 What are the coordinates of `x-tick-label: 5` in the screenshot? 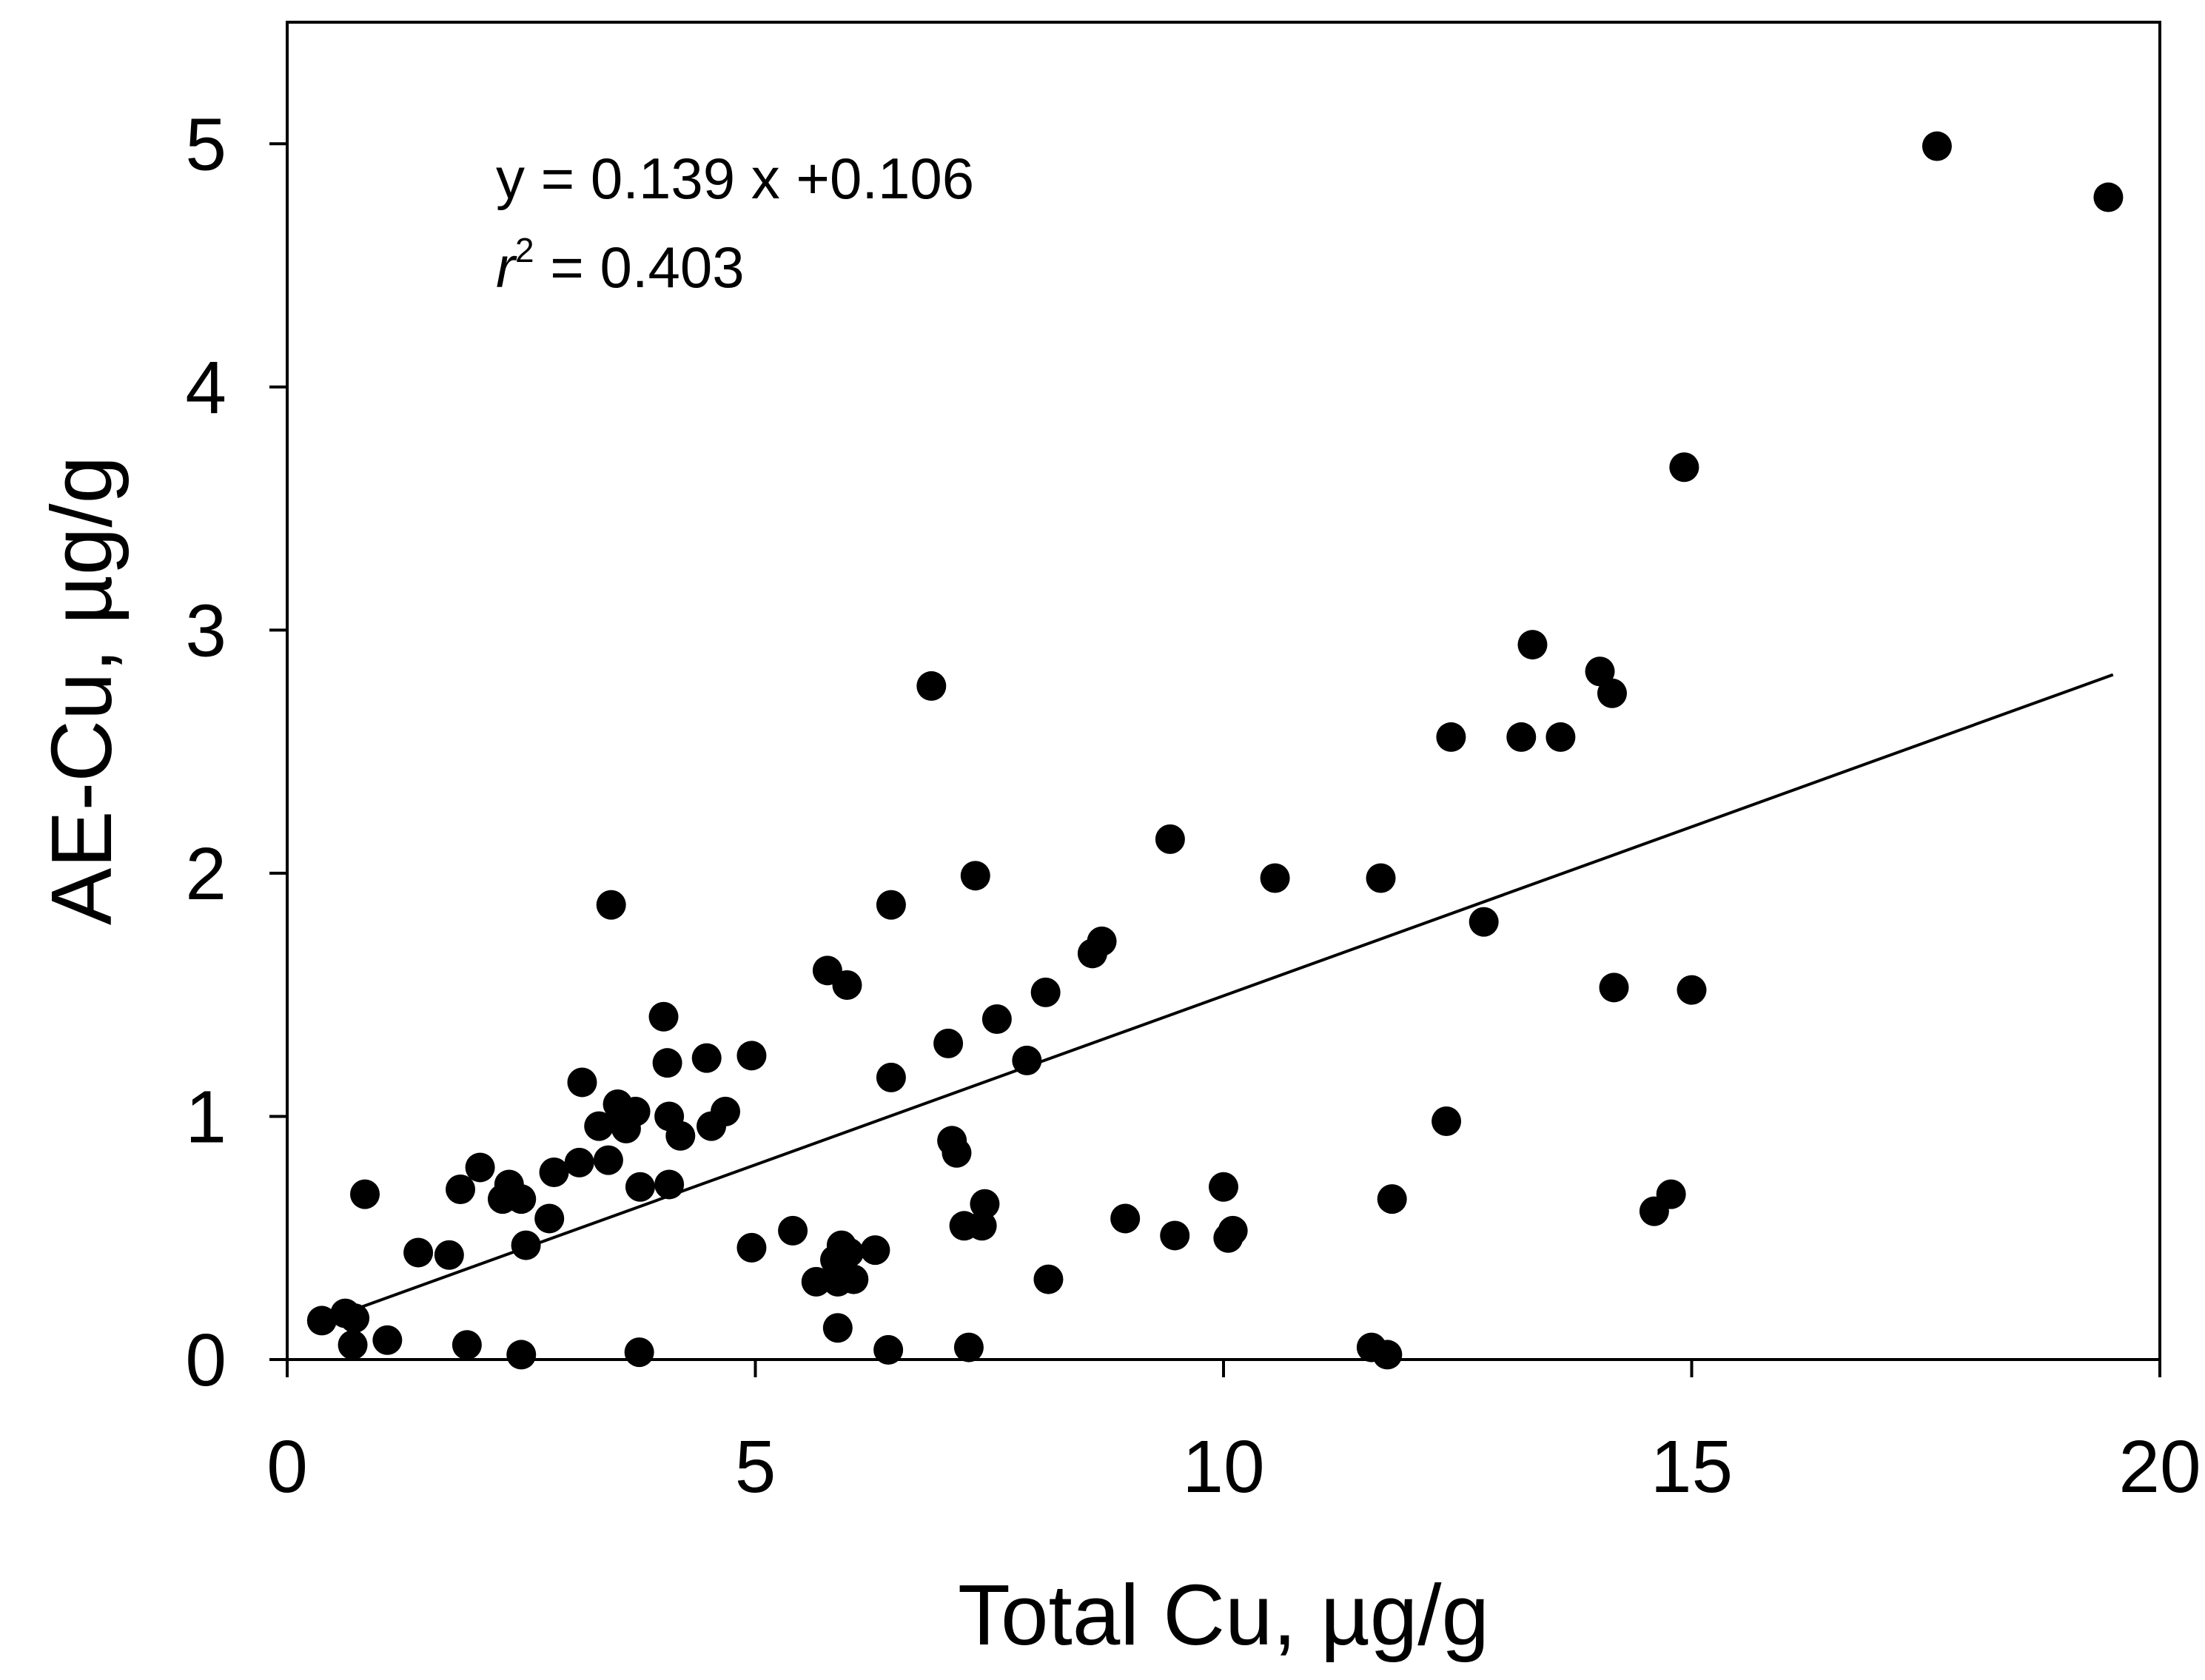 It's located at (756, 1466).